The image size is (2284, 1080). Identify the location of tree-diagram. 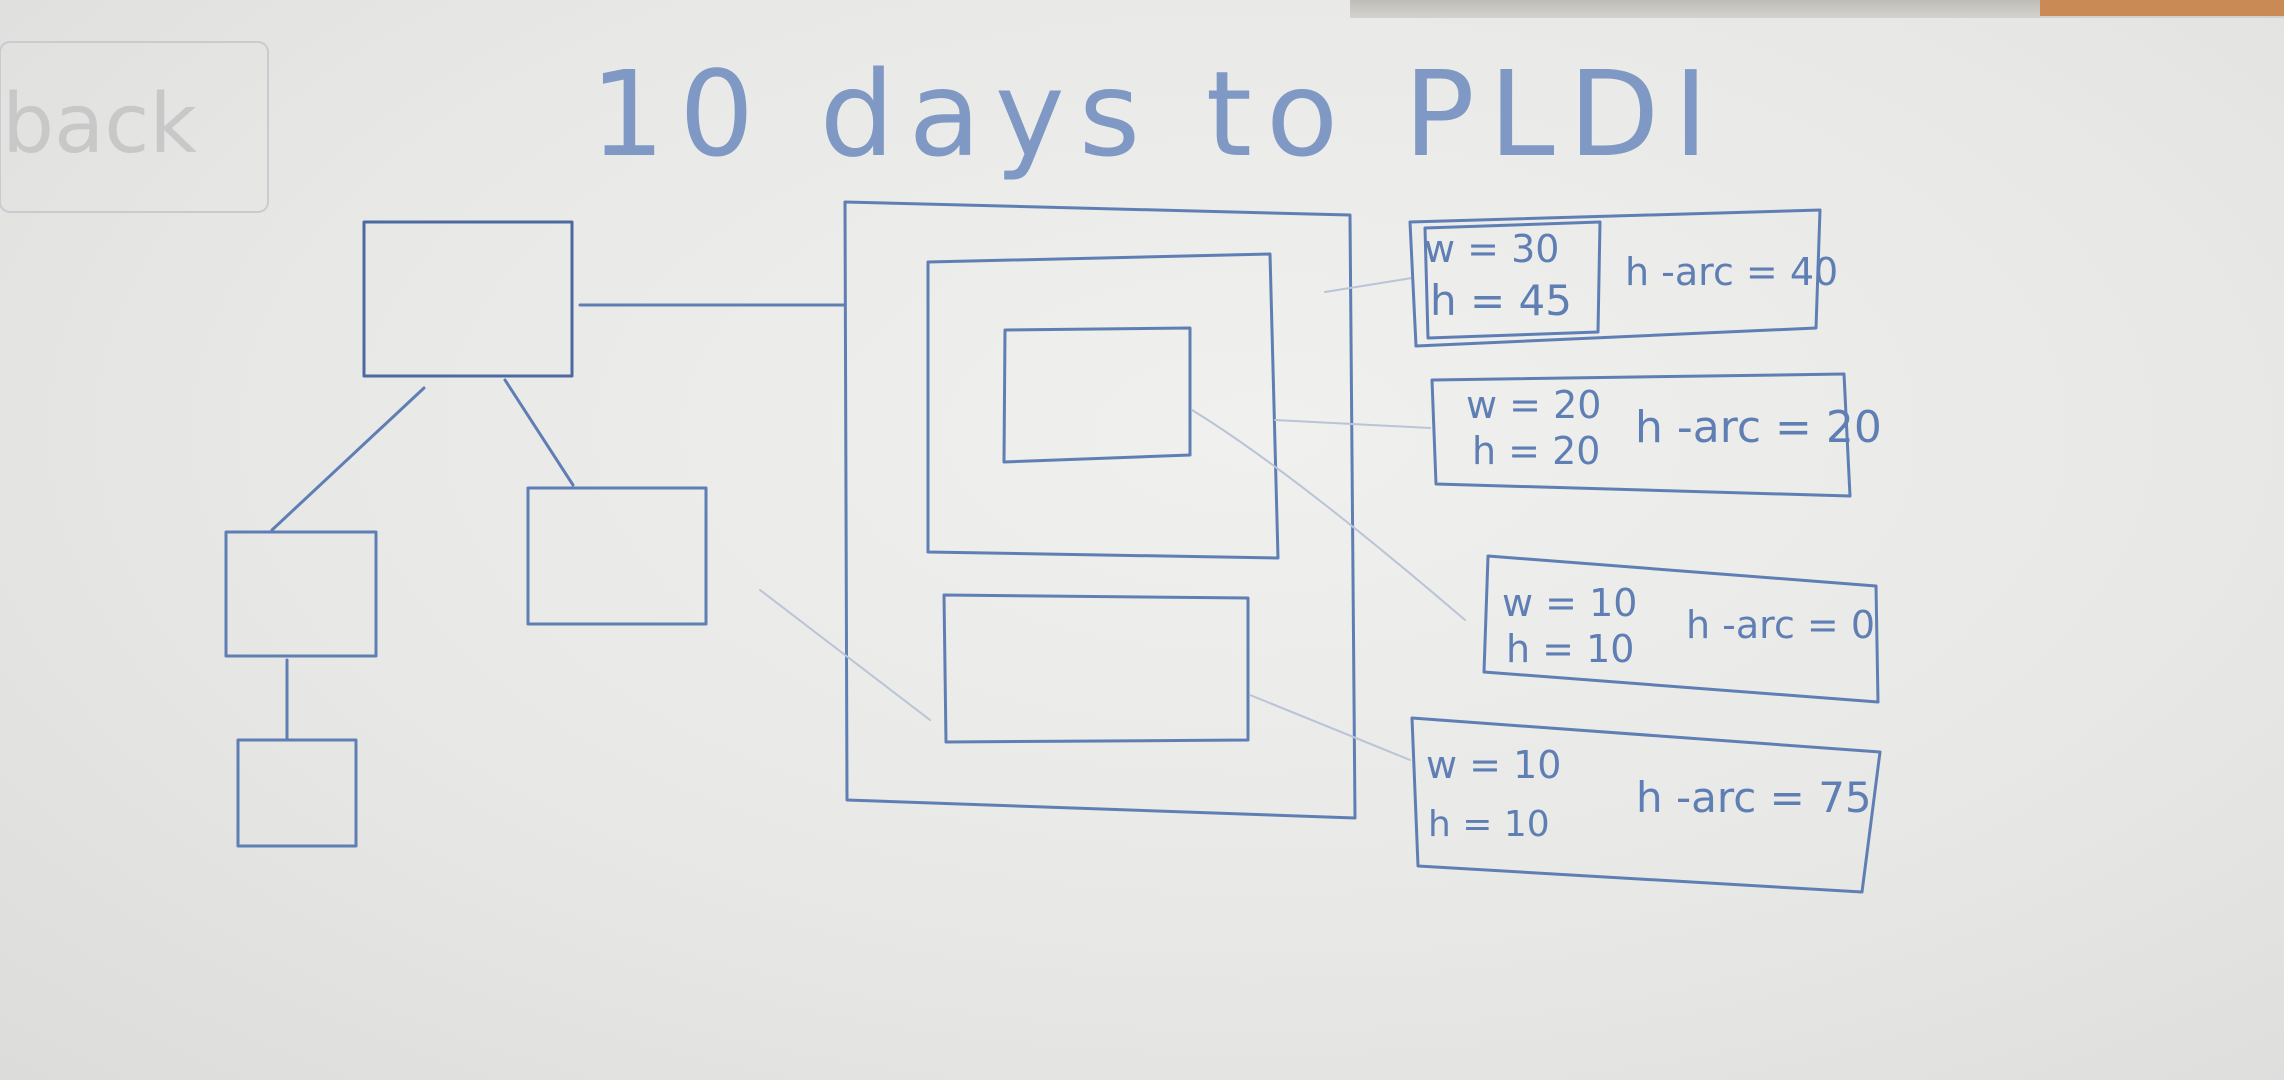
(466, 534).